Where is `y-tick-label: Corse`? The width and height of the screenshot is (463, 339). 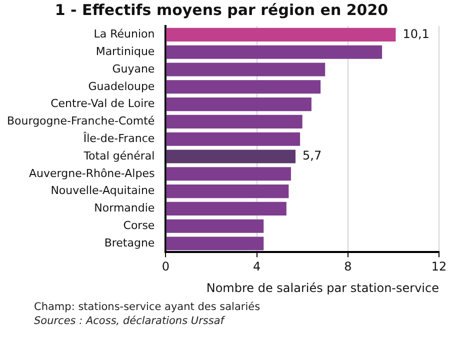
y-tick-label: Corse is located at coordinates (139, 225).